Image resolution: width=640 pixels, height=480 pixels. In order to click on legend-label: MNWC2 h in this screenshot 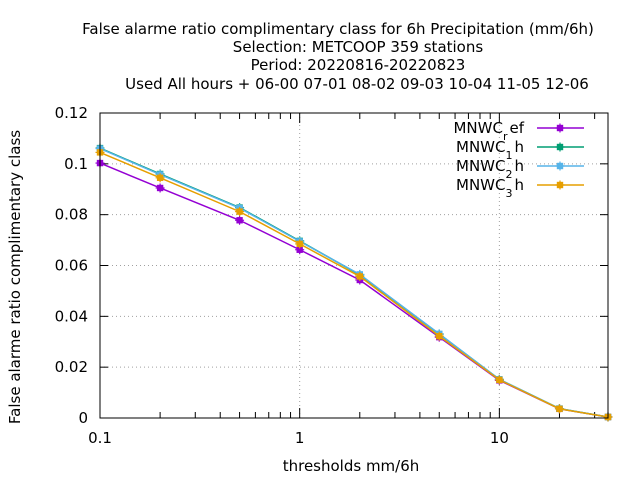, I will do `click(490, 169)`.